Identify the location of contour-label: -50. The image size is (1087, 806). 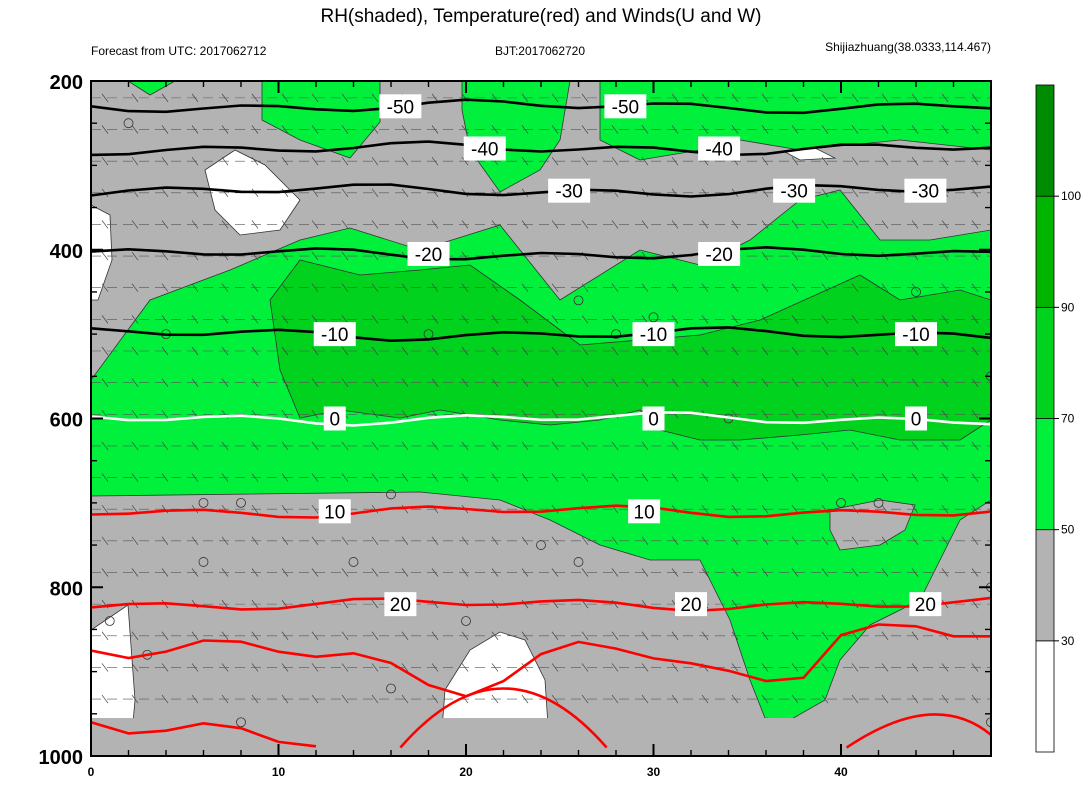
(625, 107).